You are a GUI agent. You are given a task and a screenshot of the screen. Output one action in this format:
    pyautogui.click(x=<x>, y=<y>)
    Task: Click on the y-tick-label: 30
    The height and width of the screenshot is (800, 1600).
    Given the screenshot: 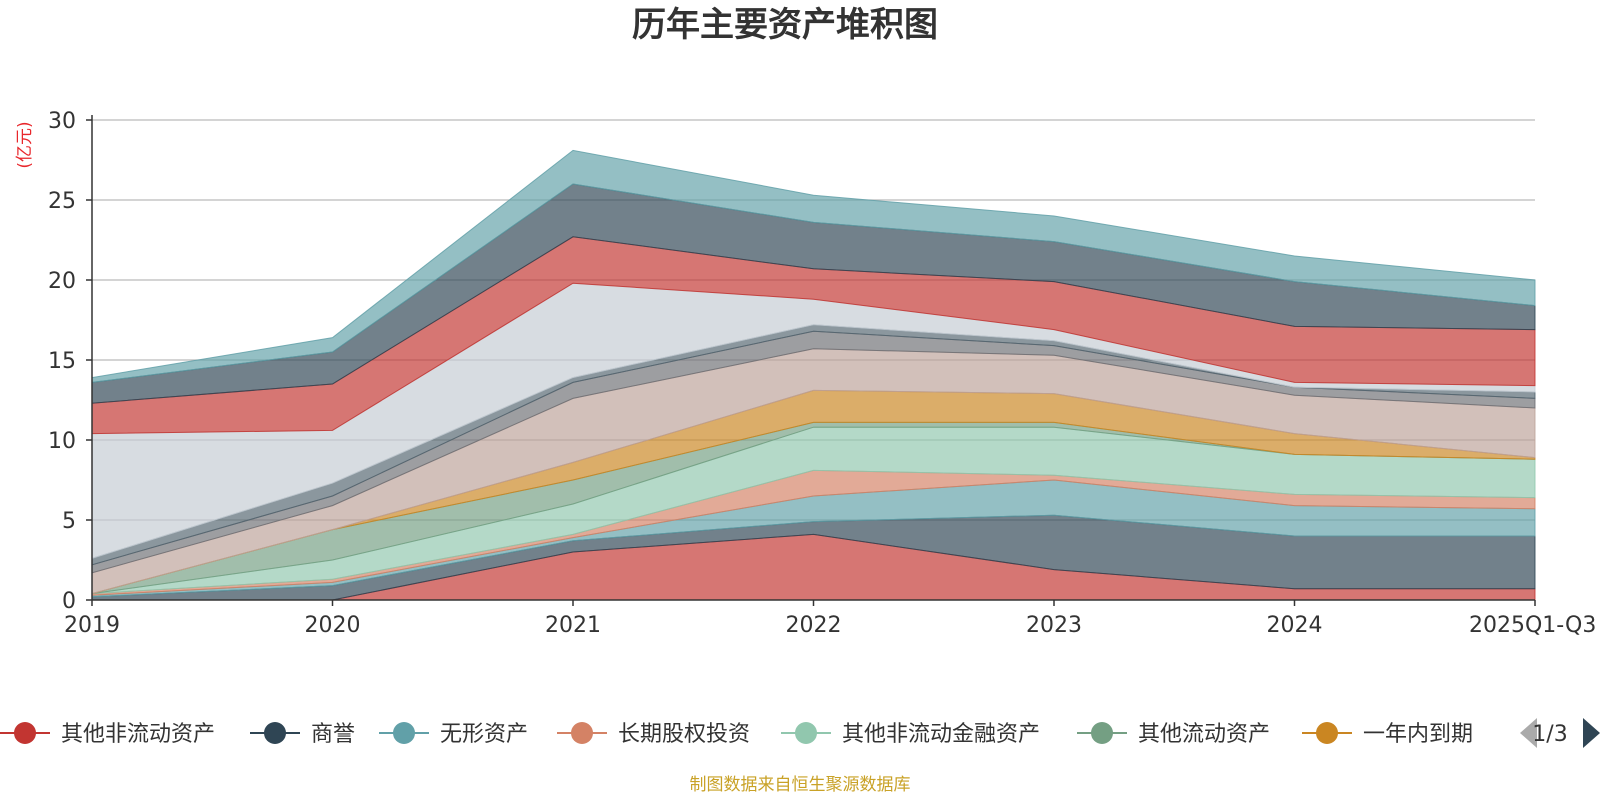 What is the action you would take?
    pyautogui.click(x=62, y=121)
    